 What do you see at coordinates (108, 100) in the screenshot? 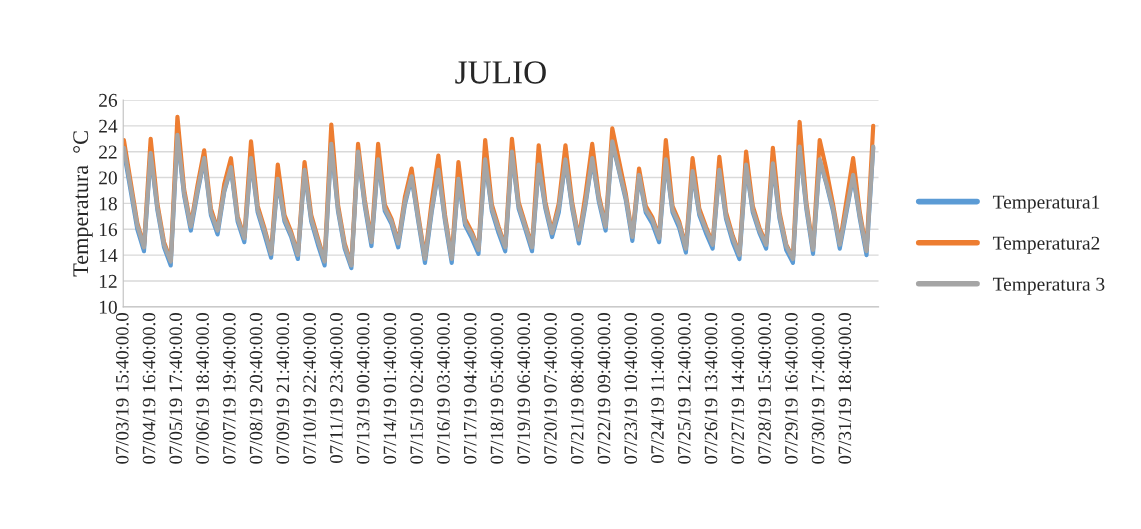
I see `y-tick-label: 26` at bounding box center [108, 100].